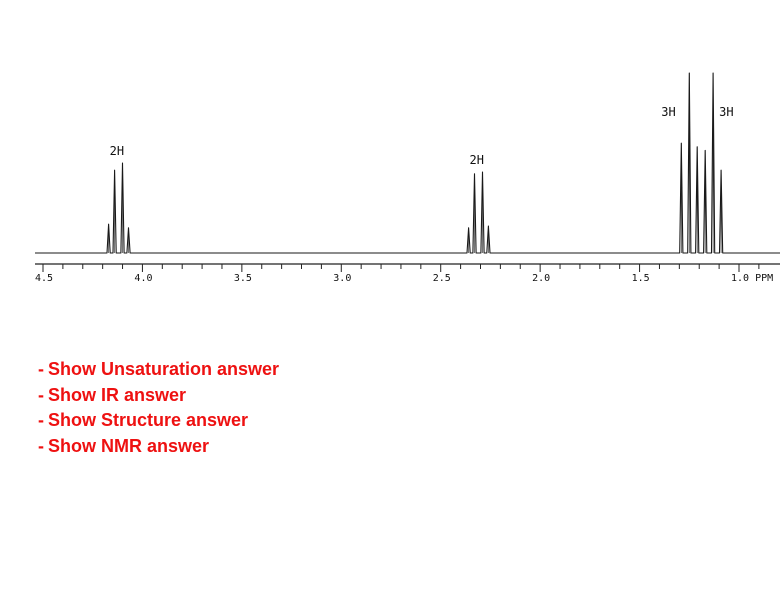  I want to click on x-tick-label: 4.5, so click(44, 278).